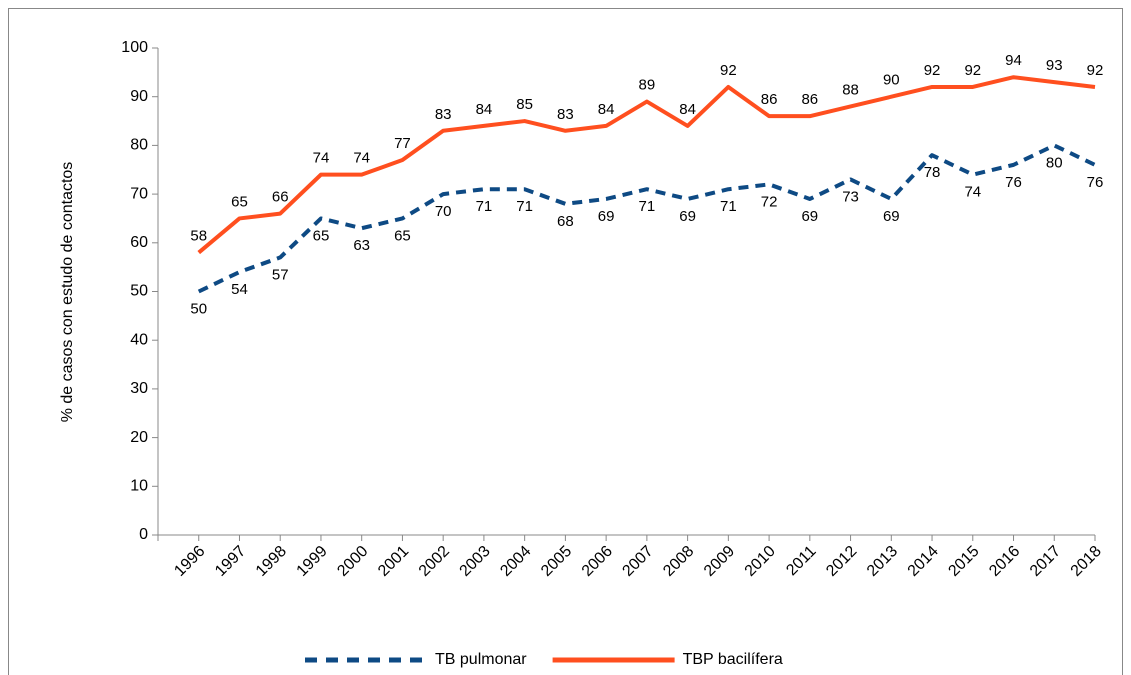  What do you see at coordinates (134, 47) in the screenshot?
I see `y-tick-label: 100` at bounding box center [134, 47].